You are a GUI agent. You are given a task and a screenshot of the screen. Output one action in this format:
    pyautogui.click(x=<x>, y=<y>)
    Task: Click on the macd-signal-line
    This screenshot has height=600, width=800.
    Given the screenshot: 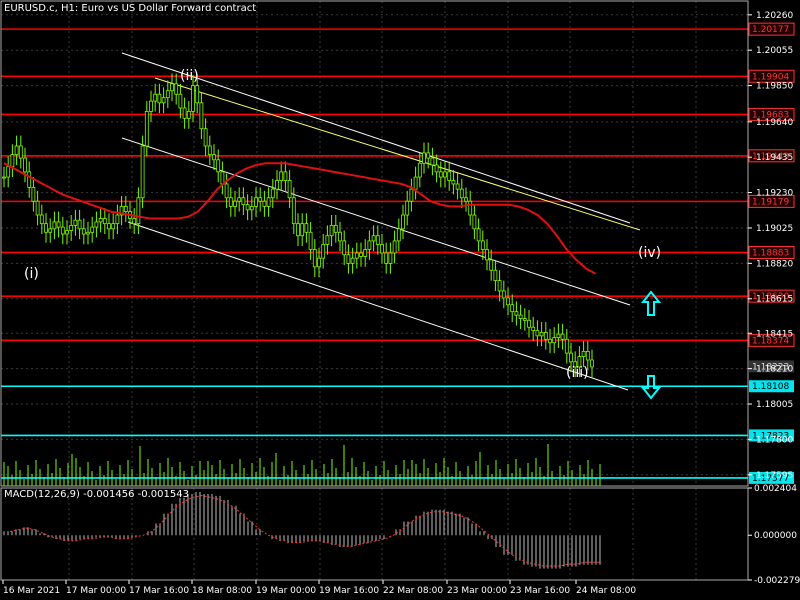 What is the action you would take?
    pyautogui.click(x=305, y=530)
    